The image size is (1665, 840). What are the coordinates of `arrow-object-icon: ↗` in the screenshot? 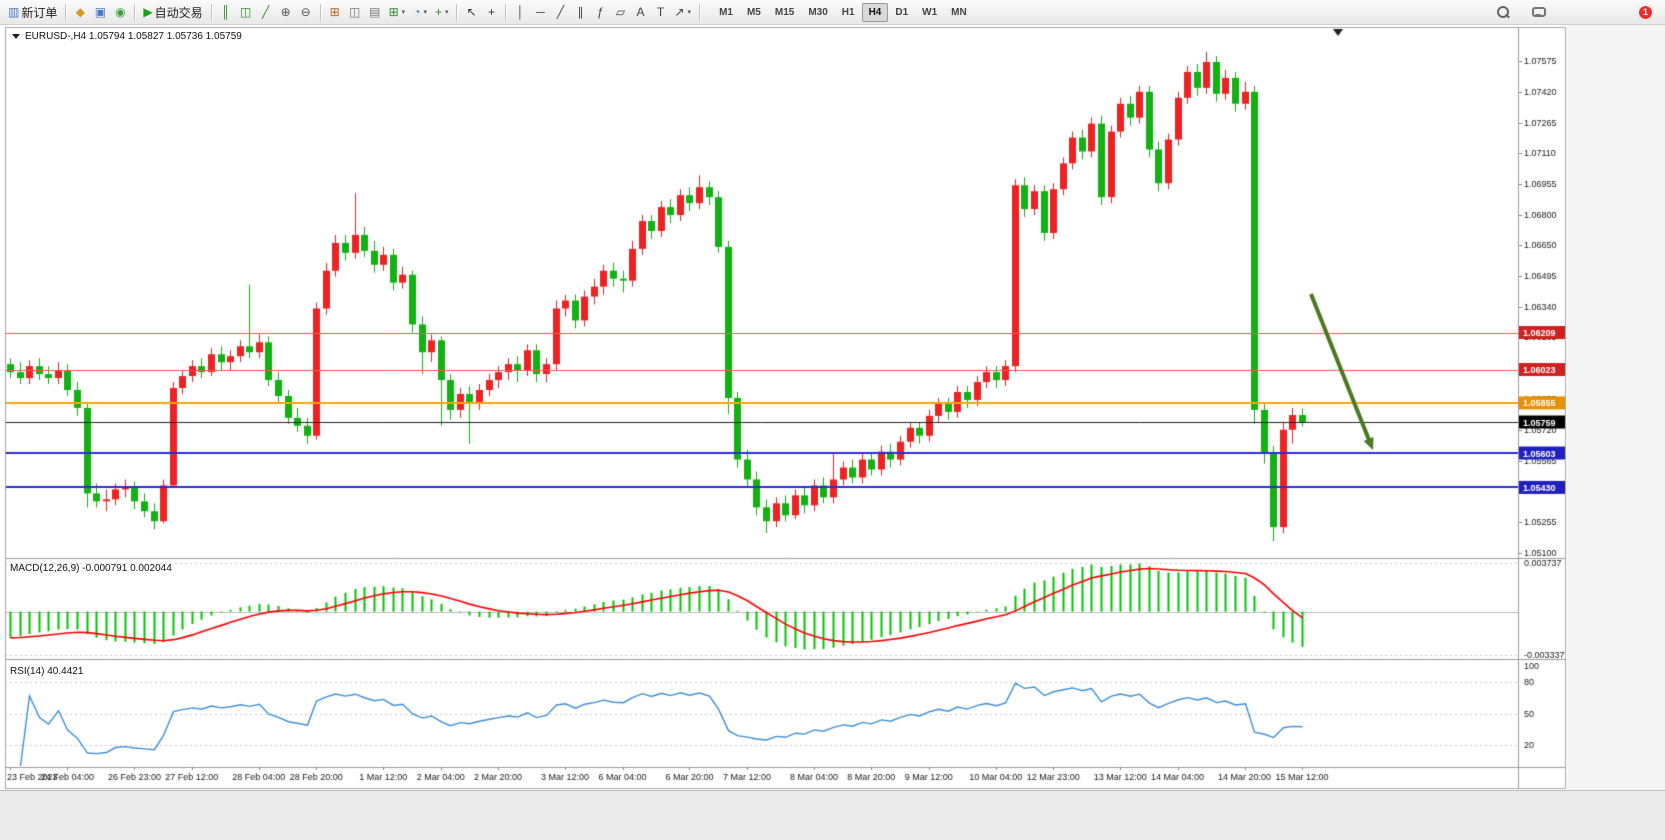 It's located at (679, 12).